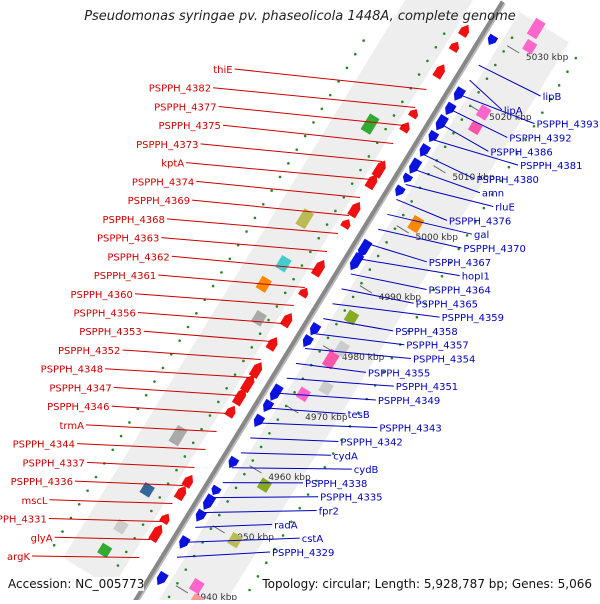 The width and height of the screenshot is (600, 604). Describe the element at coordinates (351, 498) in the screenshot. I see `gene-label-reverse: PSPPH_4335` at that location.